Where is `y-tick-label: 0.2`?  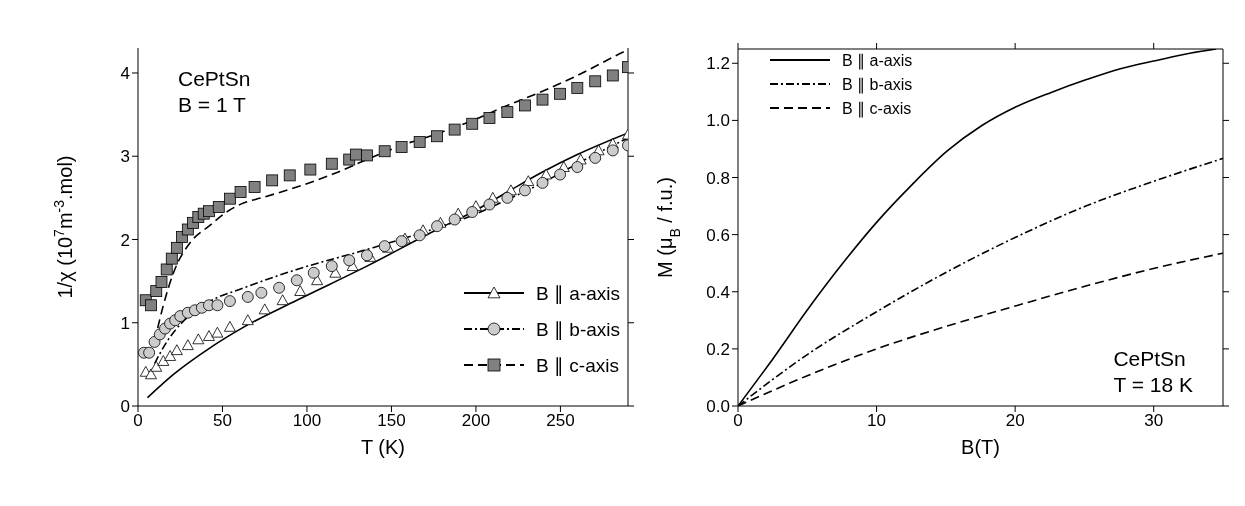 y-tick-label: 0.2 is located at coordinates (718, 349).